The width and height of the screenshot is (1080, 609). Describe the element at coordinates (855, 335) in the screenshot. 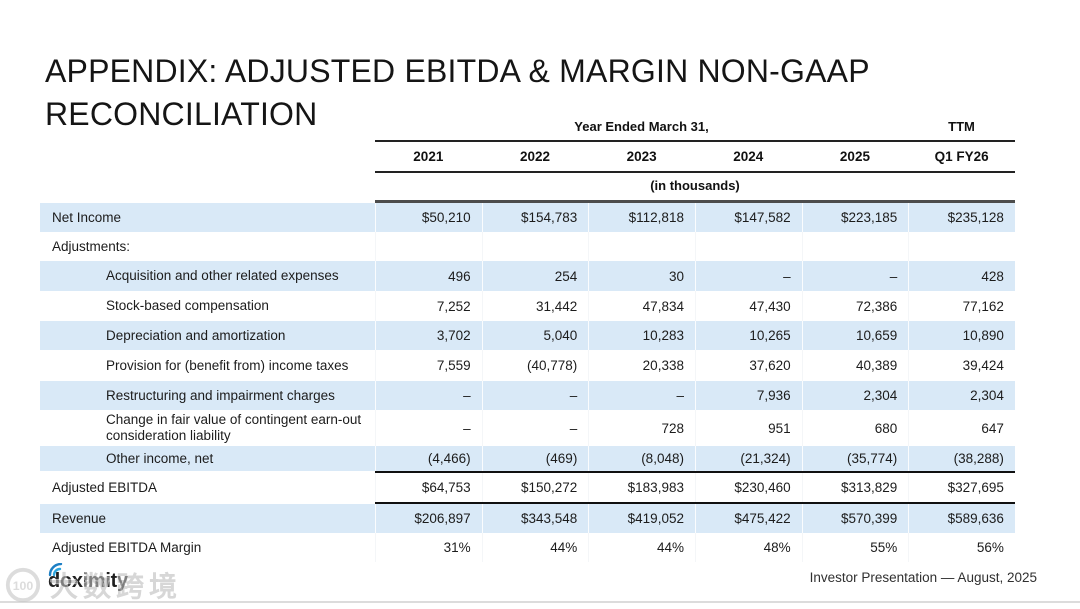

I see `value-cell: 10,659` at that location.